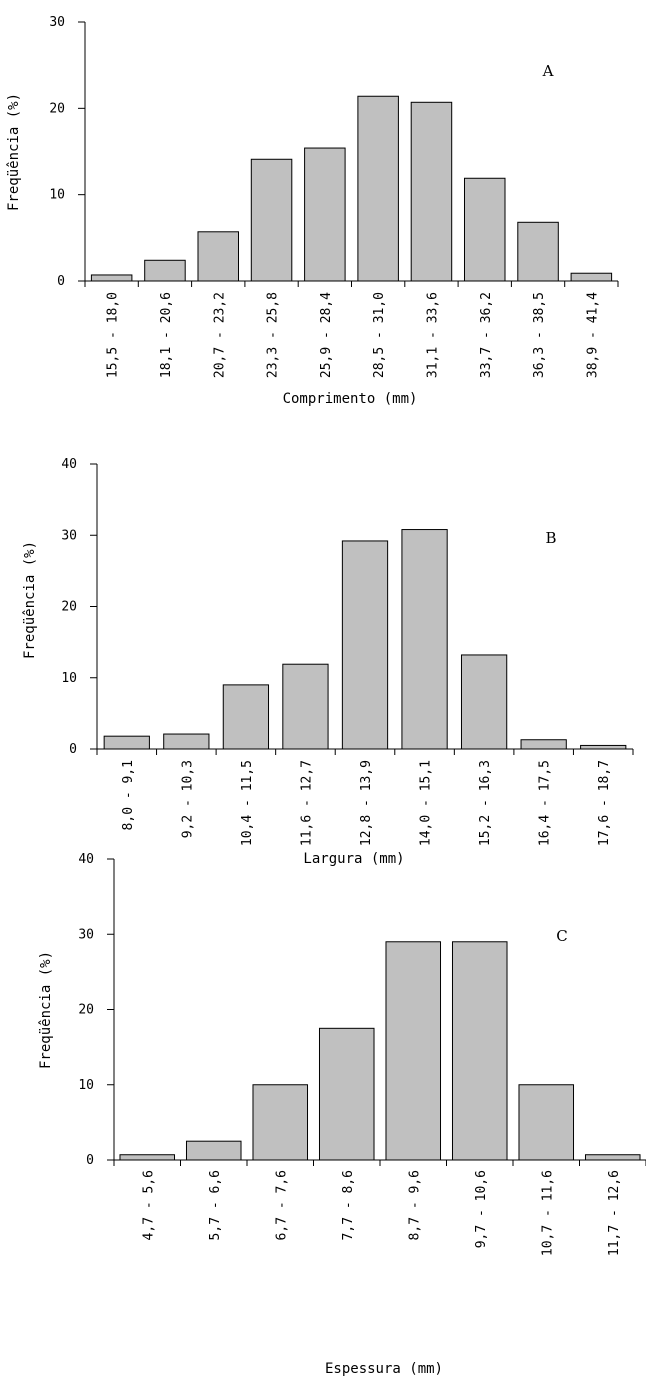 The height and width of the screenshot is (1388, 646). What do you see at coordinates (350, 399) in the screenshot?
I see `x-axis-label: Comprimento (mm)` at bounding box center [350, 399].